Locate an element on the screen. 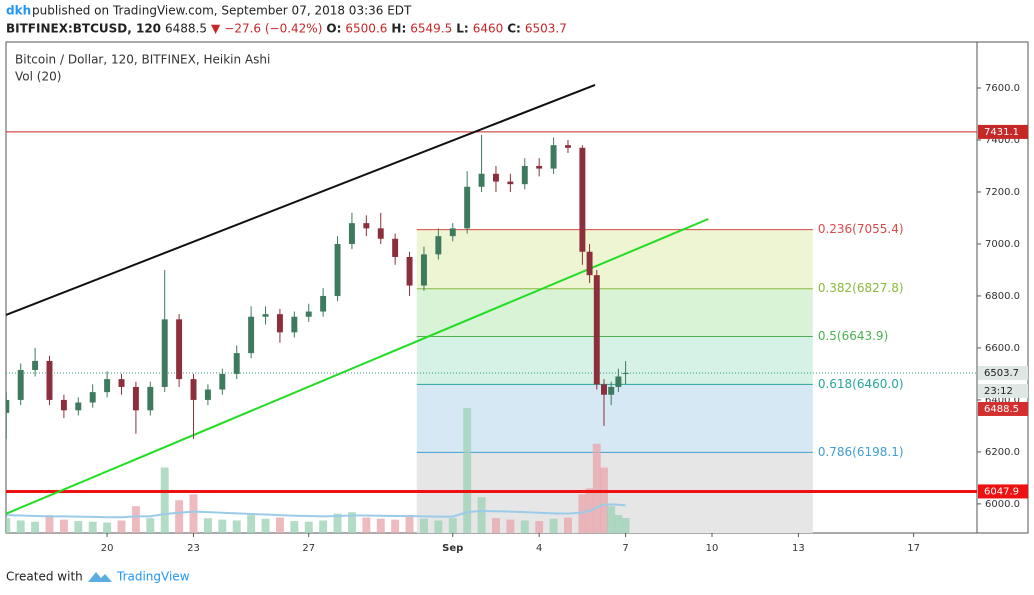 This screenshot has height=595, width=1034. y-tick-label: 6600.0 is located at coordinates (1002, 348).